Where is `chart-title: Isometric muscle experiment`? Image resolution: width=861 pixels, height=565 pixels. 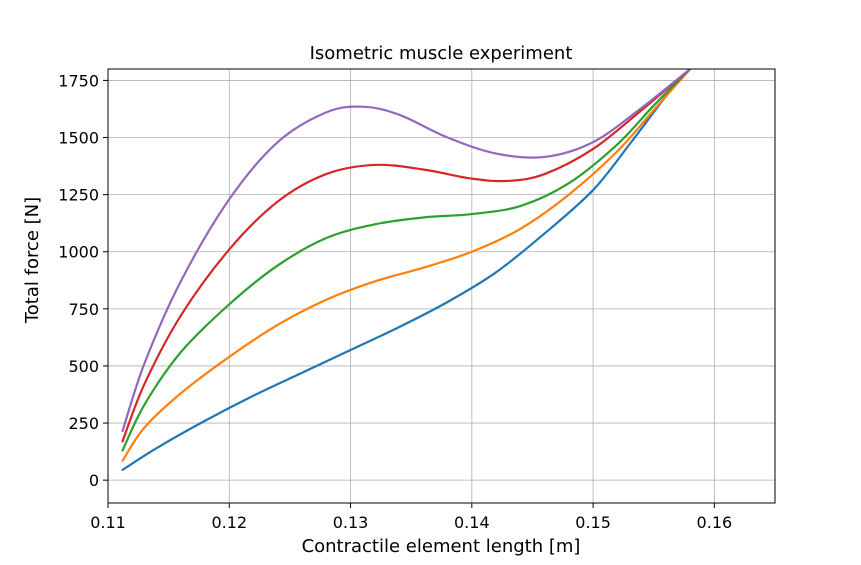
chart-title: Isometric muscle experiment is located at coordinates (441, 53).